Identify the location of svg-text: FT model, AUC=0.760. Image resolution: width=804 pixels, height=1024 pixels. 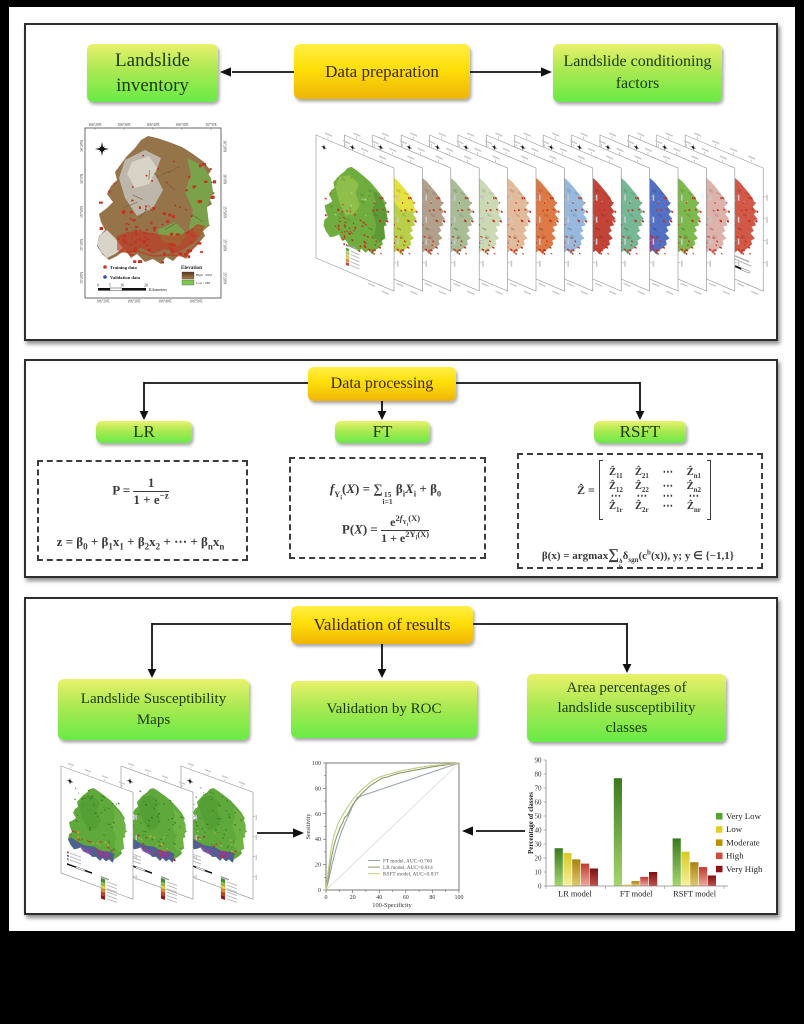
(407, 862).